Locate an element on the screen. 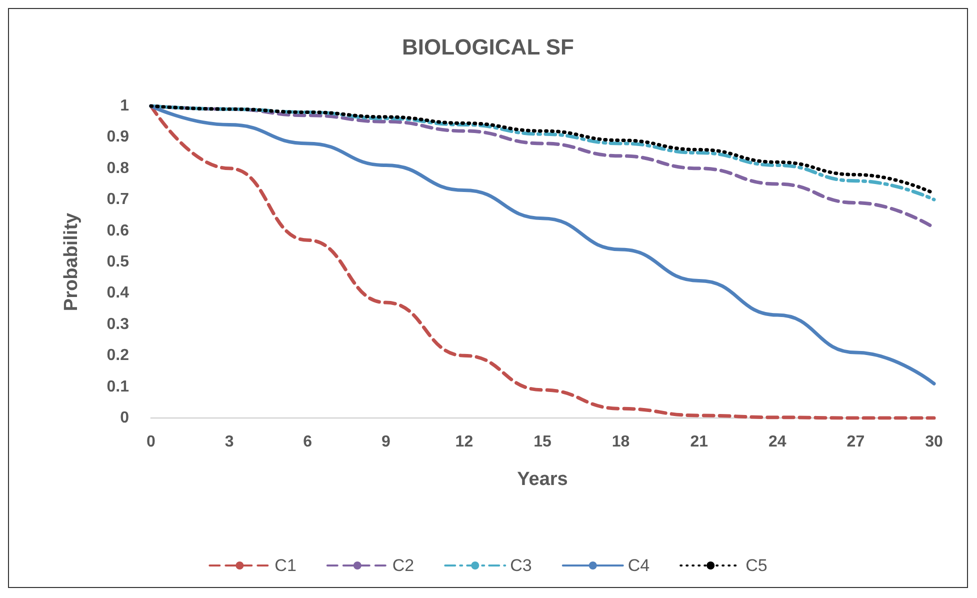 The width and height of the screenshot is (977, 598). x-tick-label: 9 is located at coordinates (385, 442).